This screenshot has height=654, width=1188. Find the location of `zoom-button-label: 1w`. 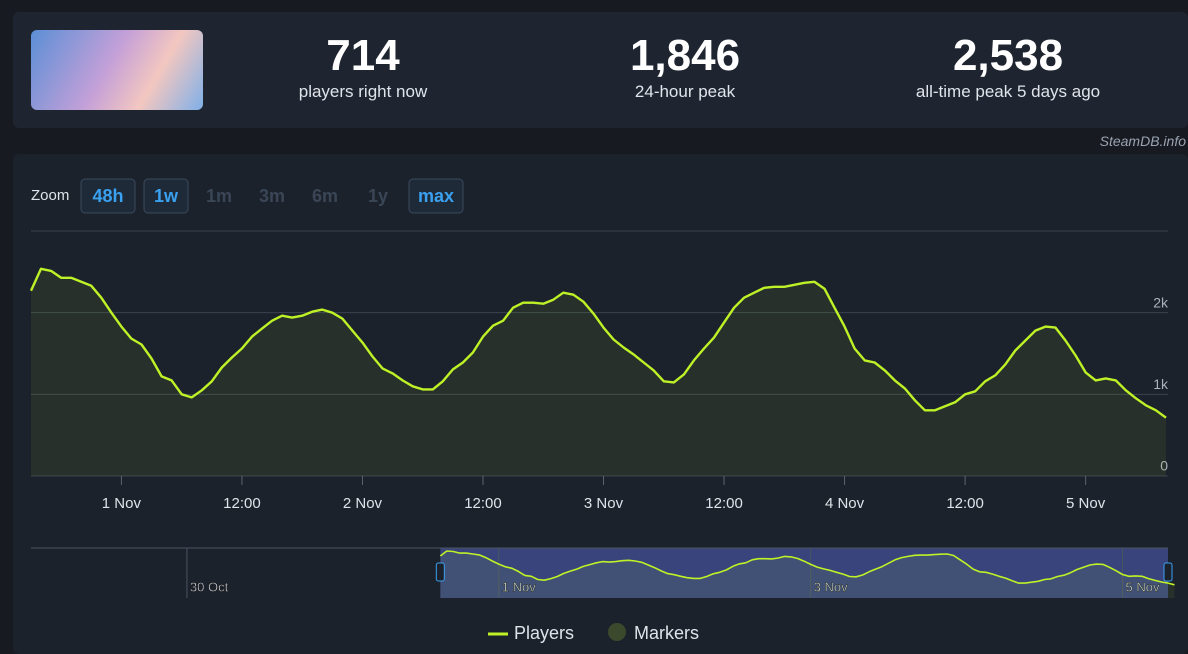

zoom-button-label: 1w is located at coordinates (166, 196).